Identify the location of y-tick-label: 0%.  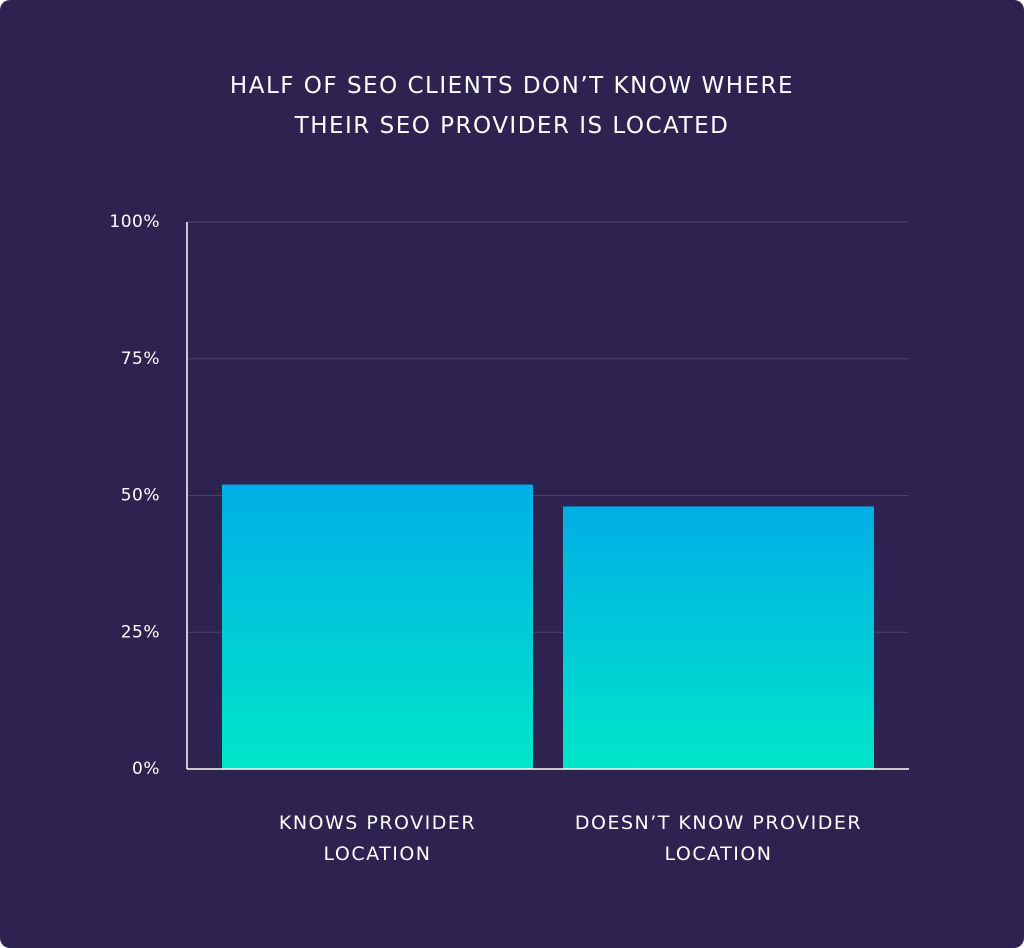
(146, 769).